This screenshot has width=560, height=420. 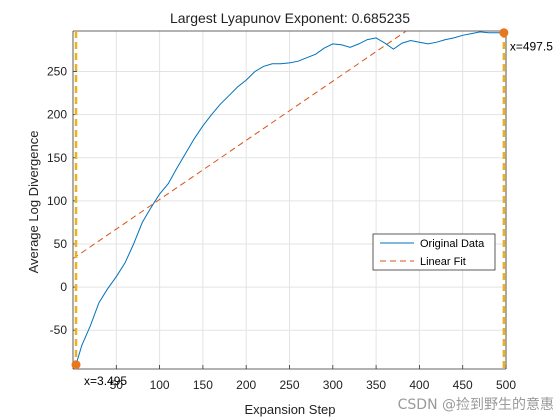 I want to click on x-tick-label: 500, so click(x=506, y=385).